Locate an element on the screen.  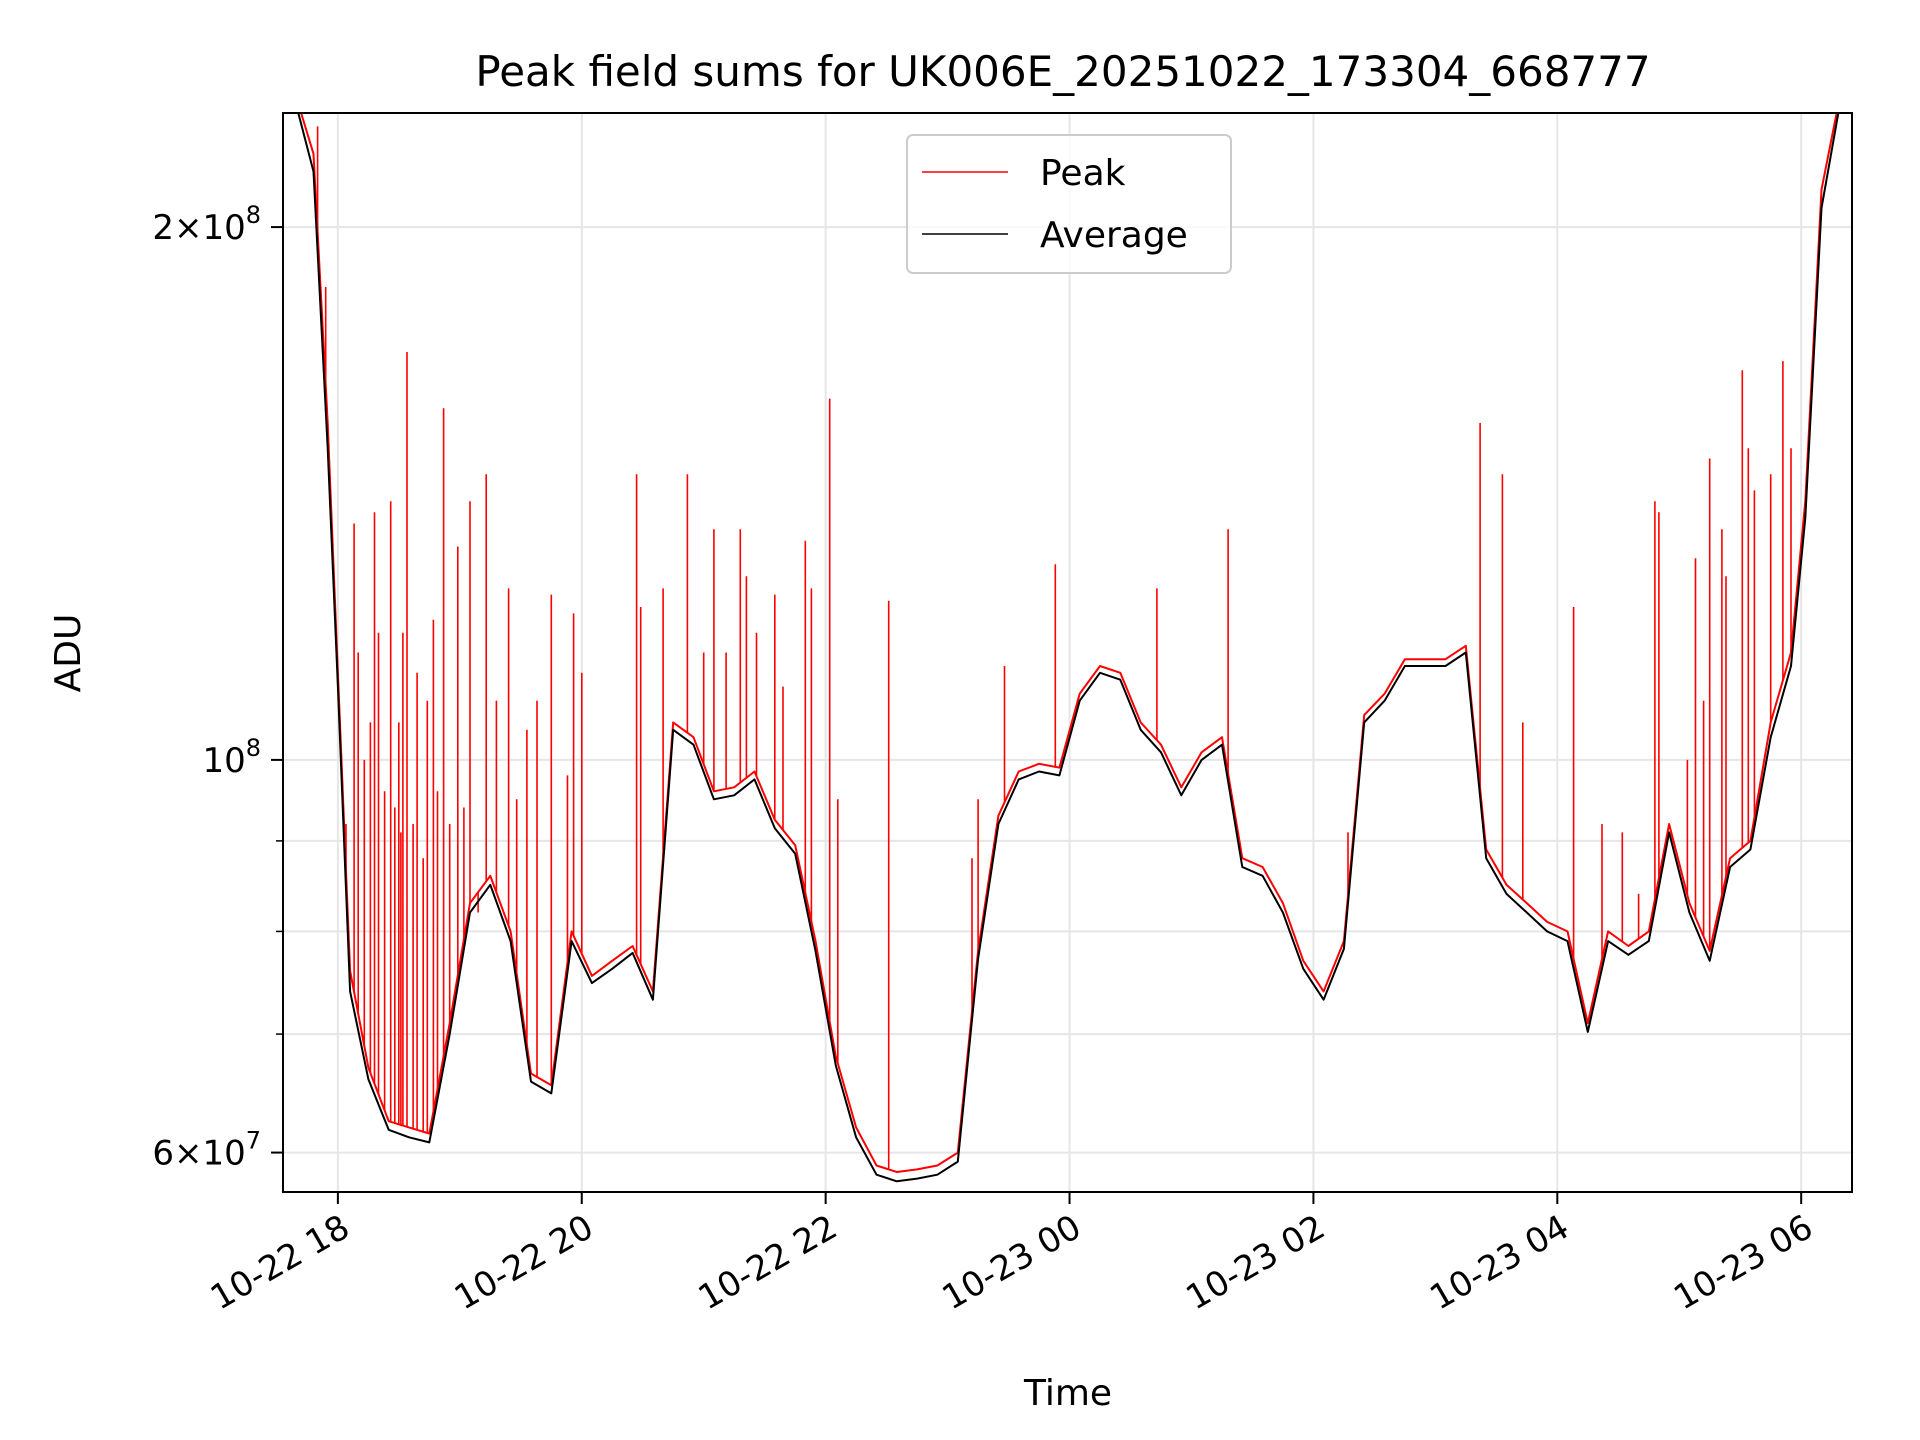
legend: Peak Average is located at coordinates (1069, 204).